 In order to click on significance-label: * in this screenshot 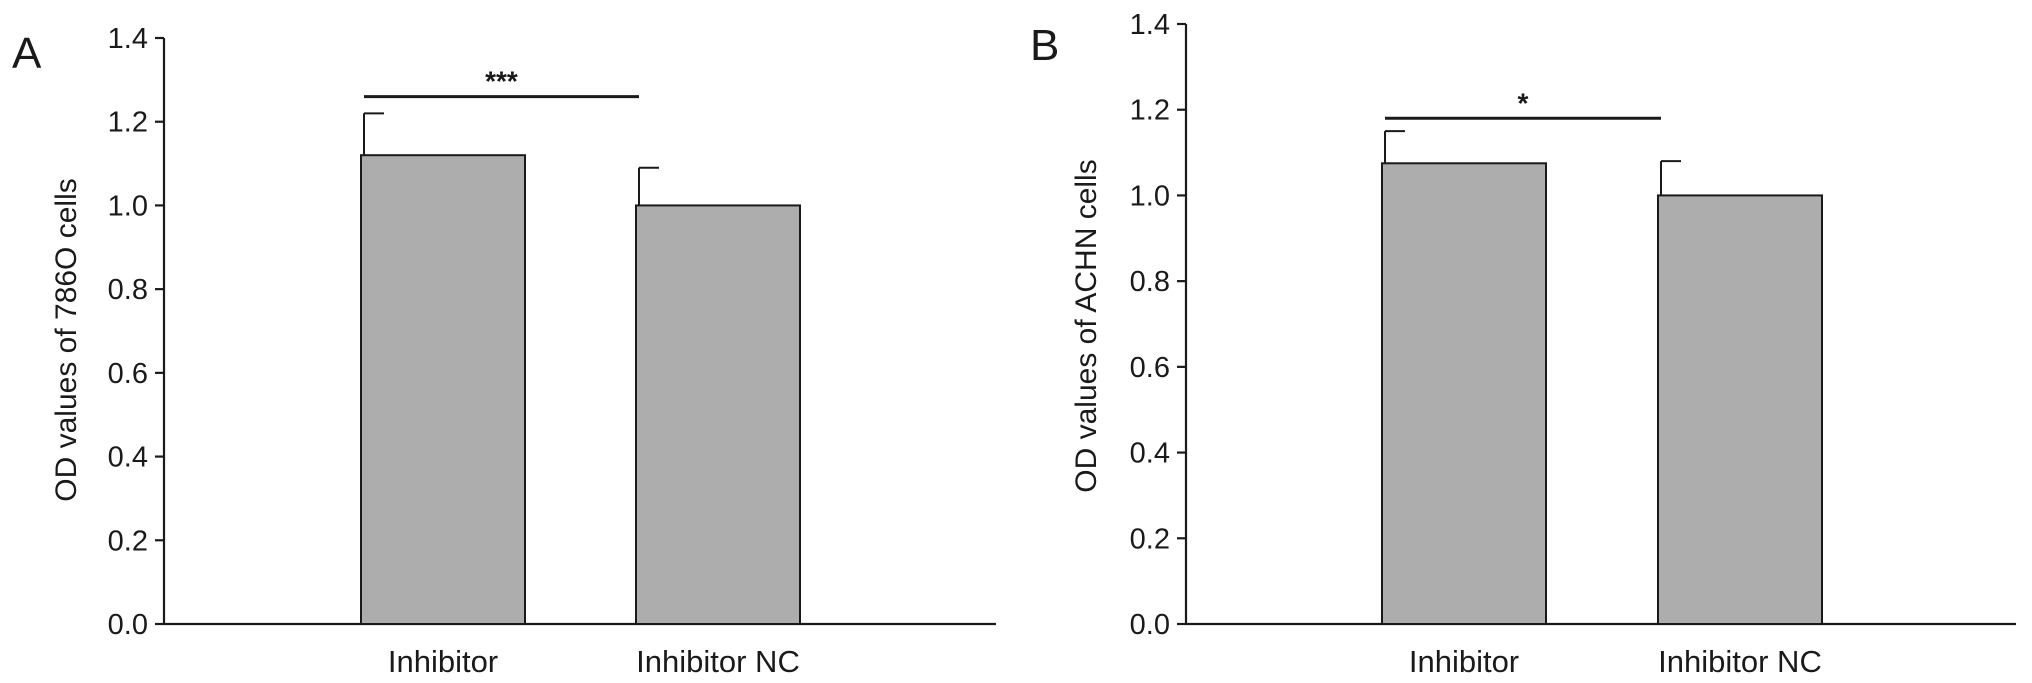, I will do `click(1523, 102)`.